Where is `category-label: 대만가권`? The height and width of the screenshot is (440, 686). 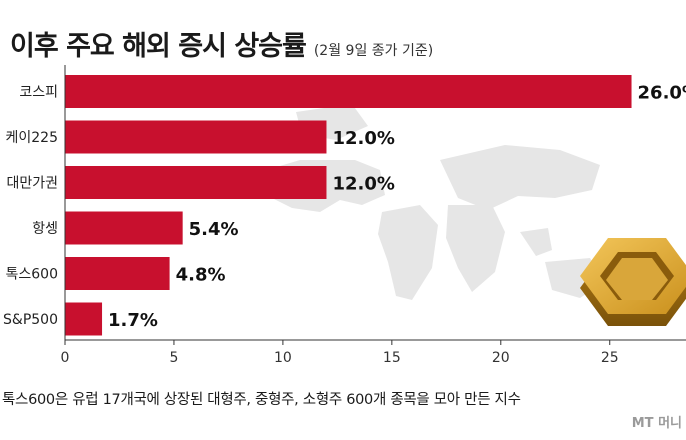
category-label: 대만가권 is located at coordinates (32, 184).